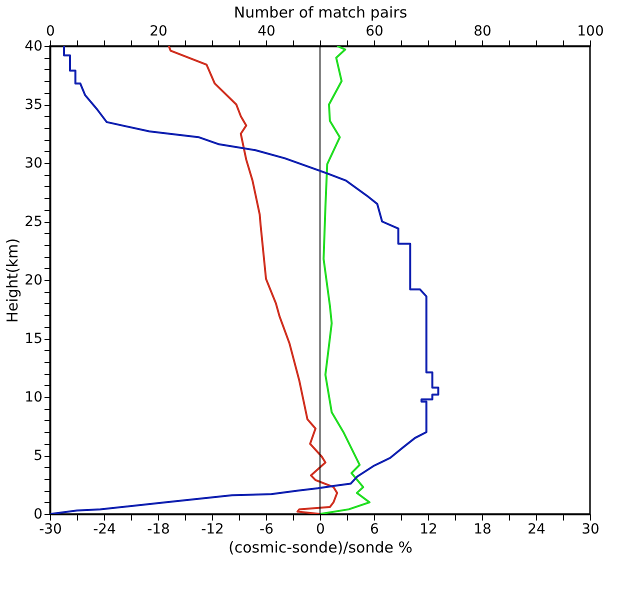  I want to click on x-axis-title: (cosmic-sonde)/sonde %, so click(320, 547).